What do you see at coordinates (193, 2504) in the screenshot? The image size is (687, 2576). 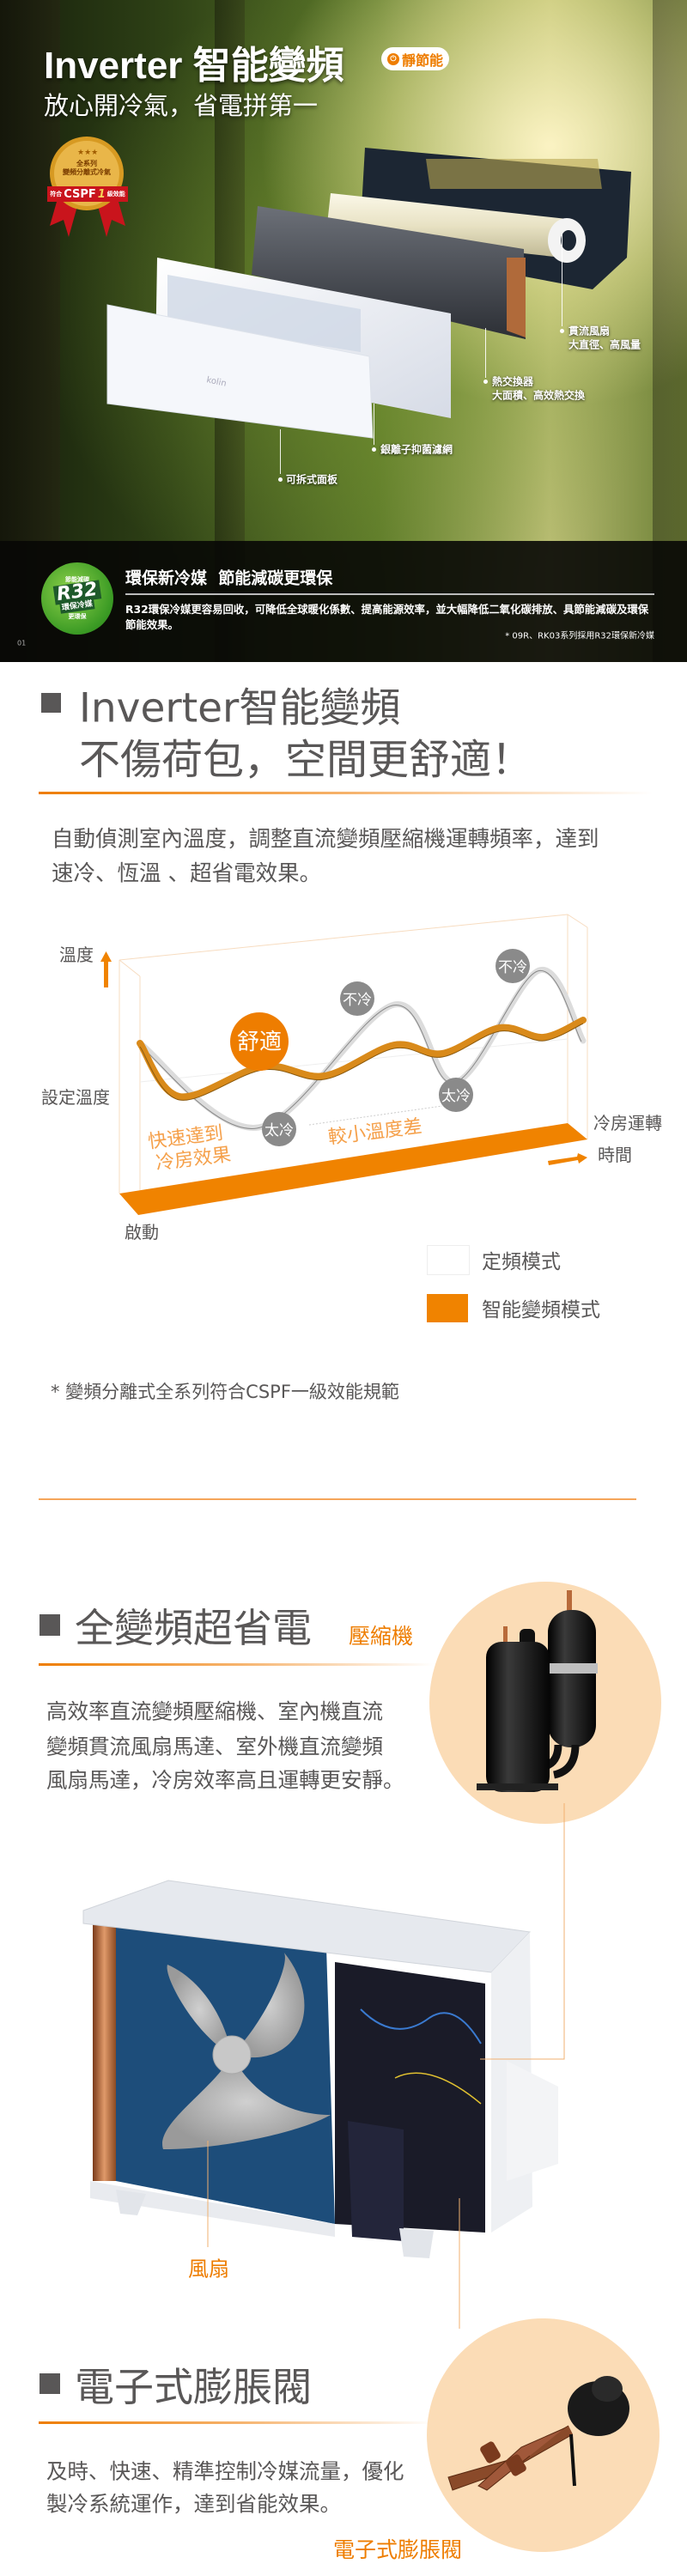 I see `valve-paragraph-line: 製冷系統運作，達到省能效果。` at bounding box center [193, 2504].